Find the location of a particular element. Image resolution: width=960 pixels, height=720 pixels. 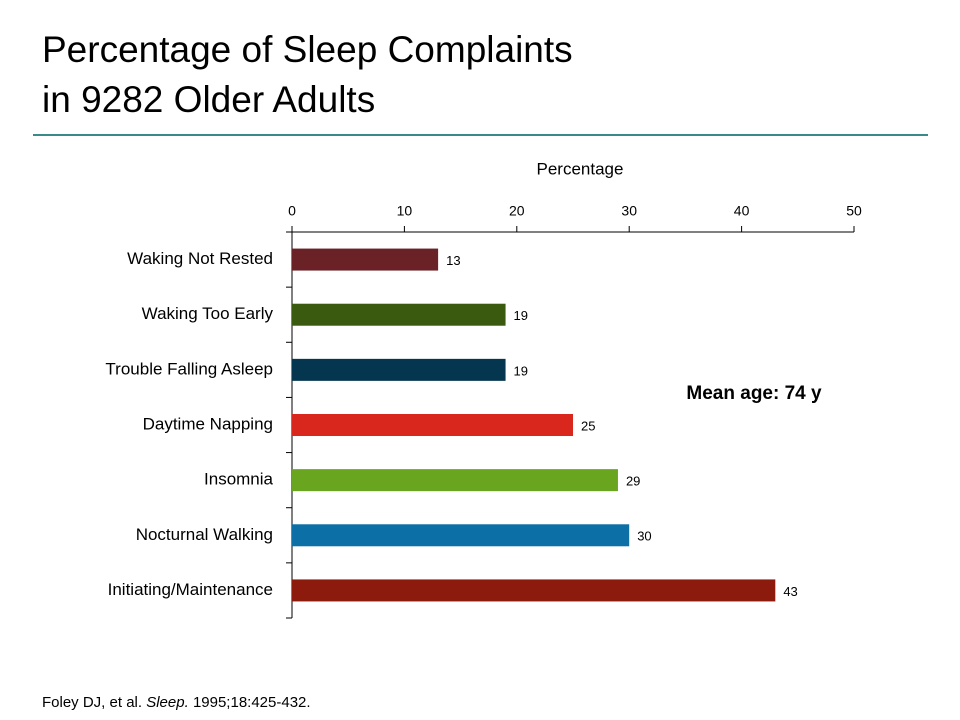

y-tick-label: Waking Too Early is located at coordinates (208, 313).